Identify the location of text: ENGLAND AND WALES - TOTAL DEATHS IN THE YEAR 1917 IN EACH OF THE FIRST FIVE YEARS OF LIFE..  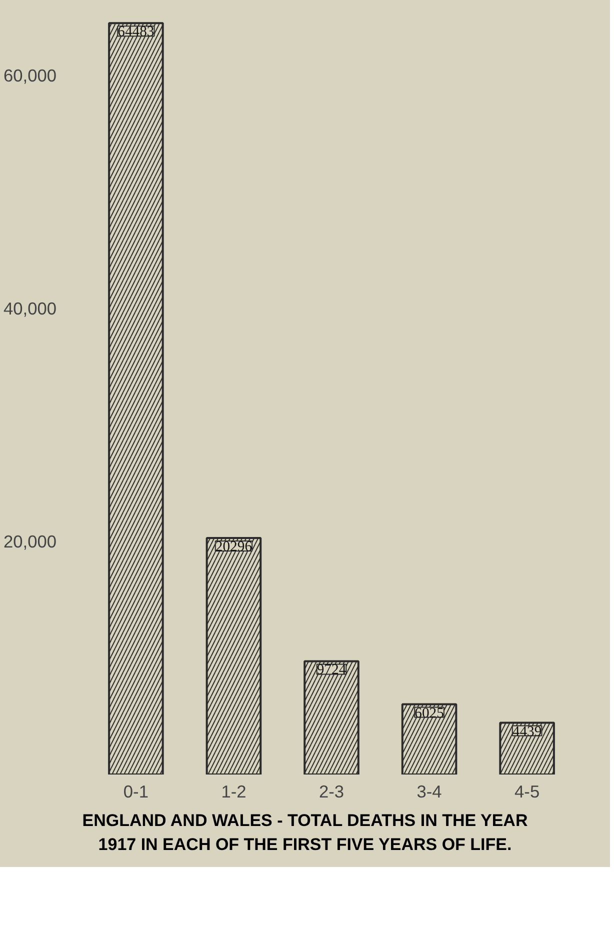
(305, 833).